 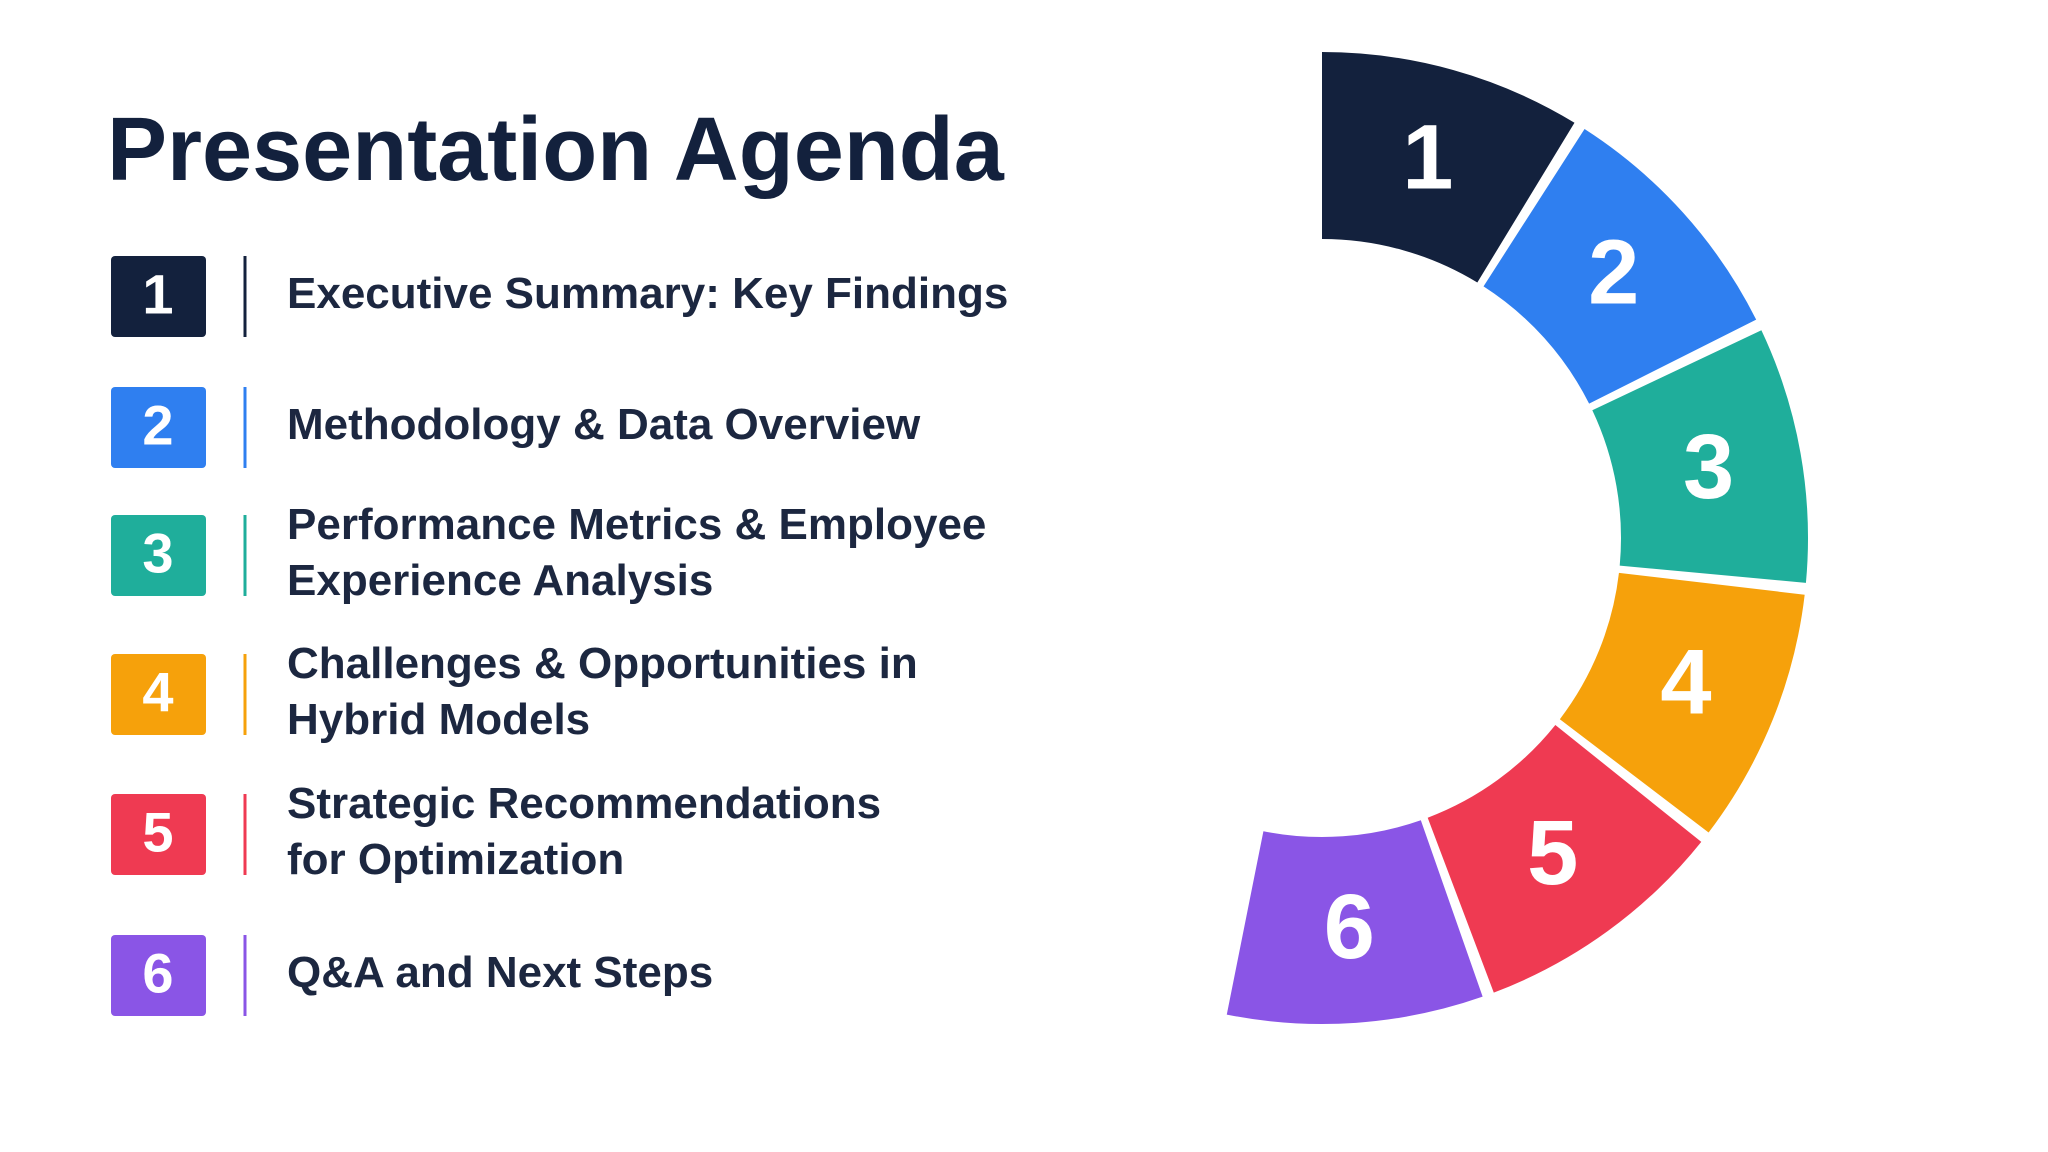 What do you see at coordinates (1349, 927) in the screenshot?
I see `ring-number: 6` at bounding box center [1349, 927].